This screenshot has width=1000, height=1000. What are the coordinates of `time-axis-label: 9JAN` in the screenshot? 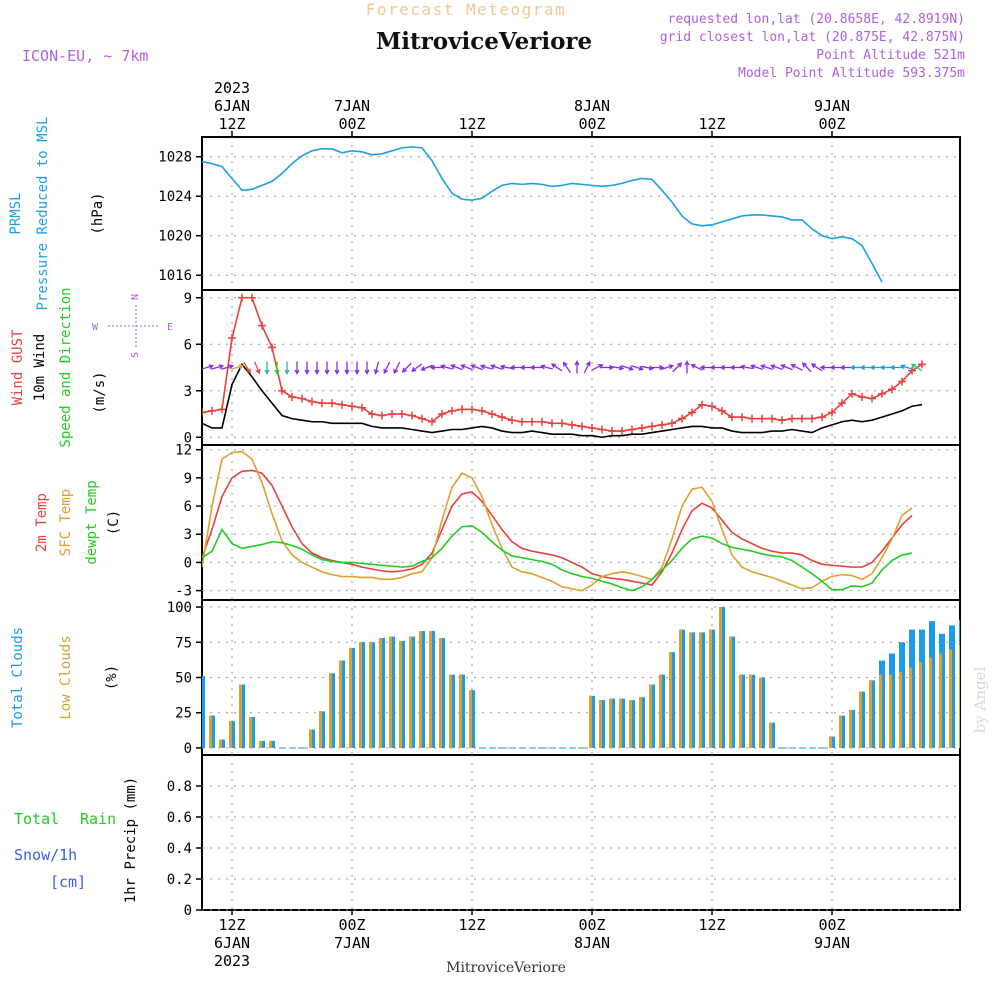 It's located at (832, 106).